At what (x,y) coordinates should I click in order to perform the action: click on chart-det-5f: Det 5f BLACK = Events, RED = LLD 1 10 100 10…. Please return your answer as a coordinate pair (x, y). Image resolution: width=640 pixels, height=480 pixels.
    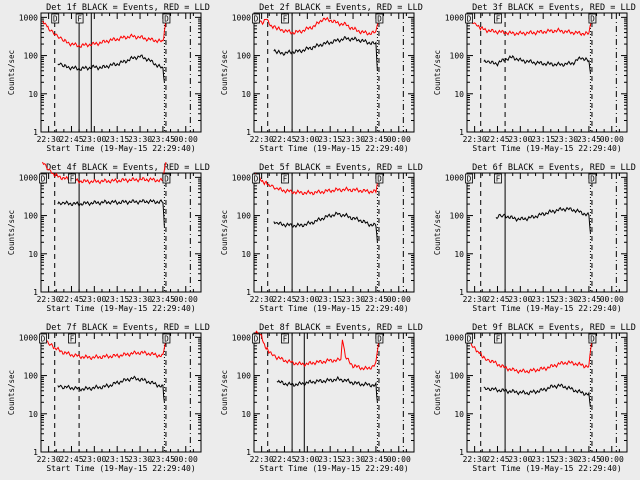
    Looking at the image, I should click on (321, 238).